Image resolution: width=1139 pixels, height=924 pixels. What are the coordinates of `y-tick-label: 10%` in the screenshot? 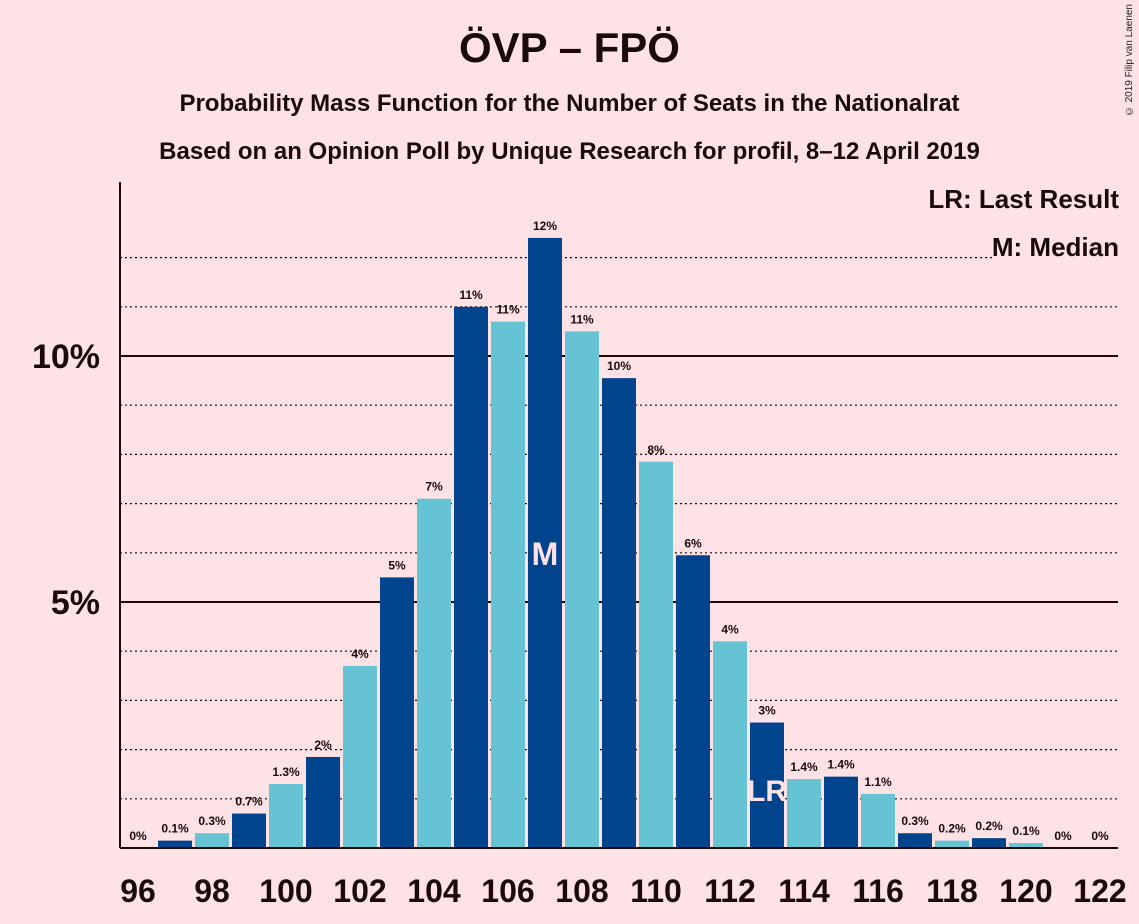 It's located at (66, 357).